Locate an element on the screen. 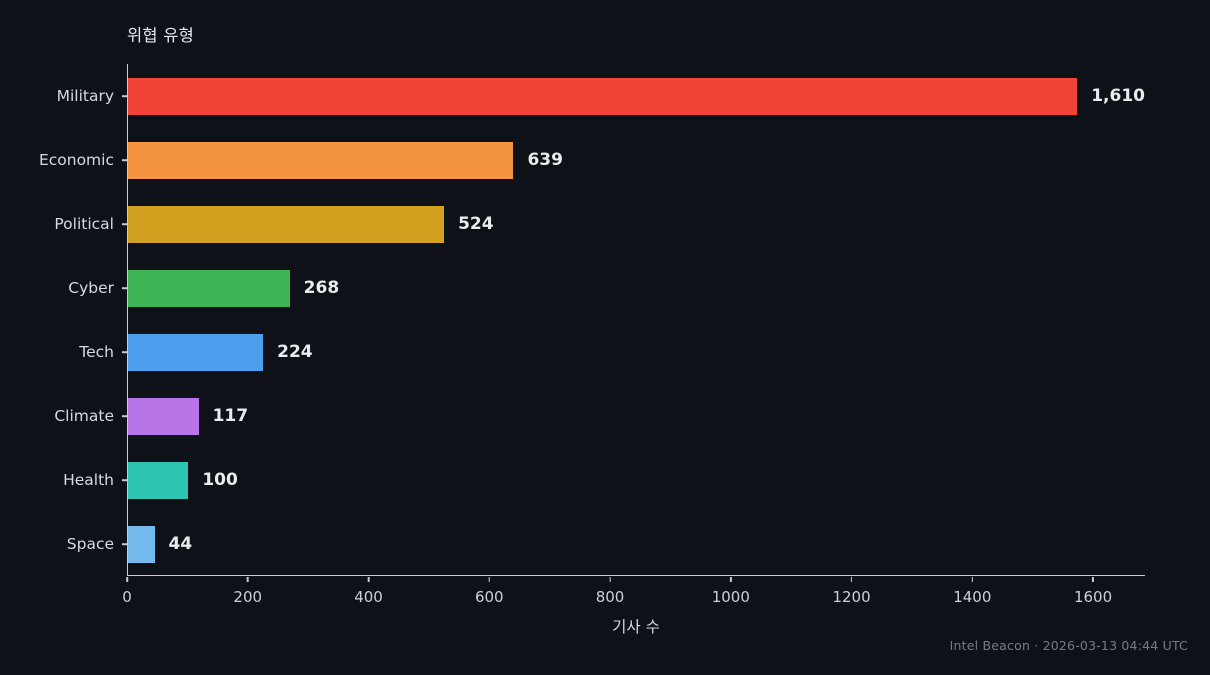 This screenshot has width=1210, height=675. bar-tech is located at coordinates (196, 352).